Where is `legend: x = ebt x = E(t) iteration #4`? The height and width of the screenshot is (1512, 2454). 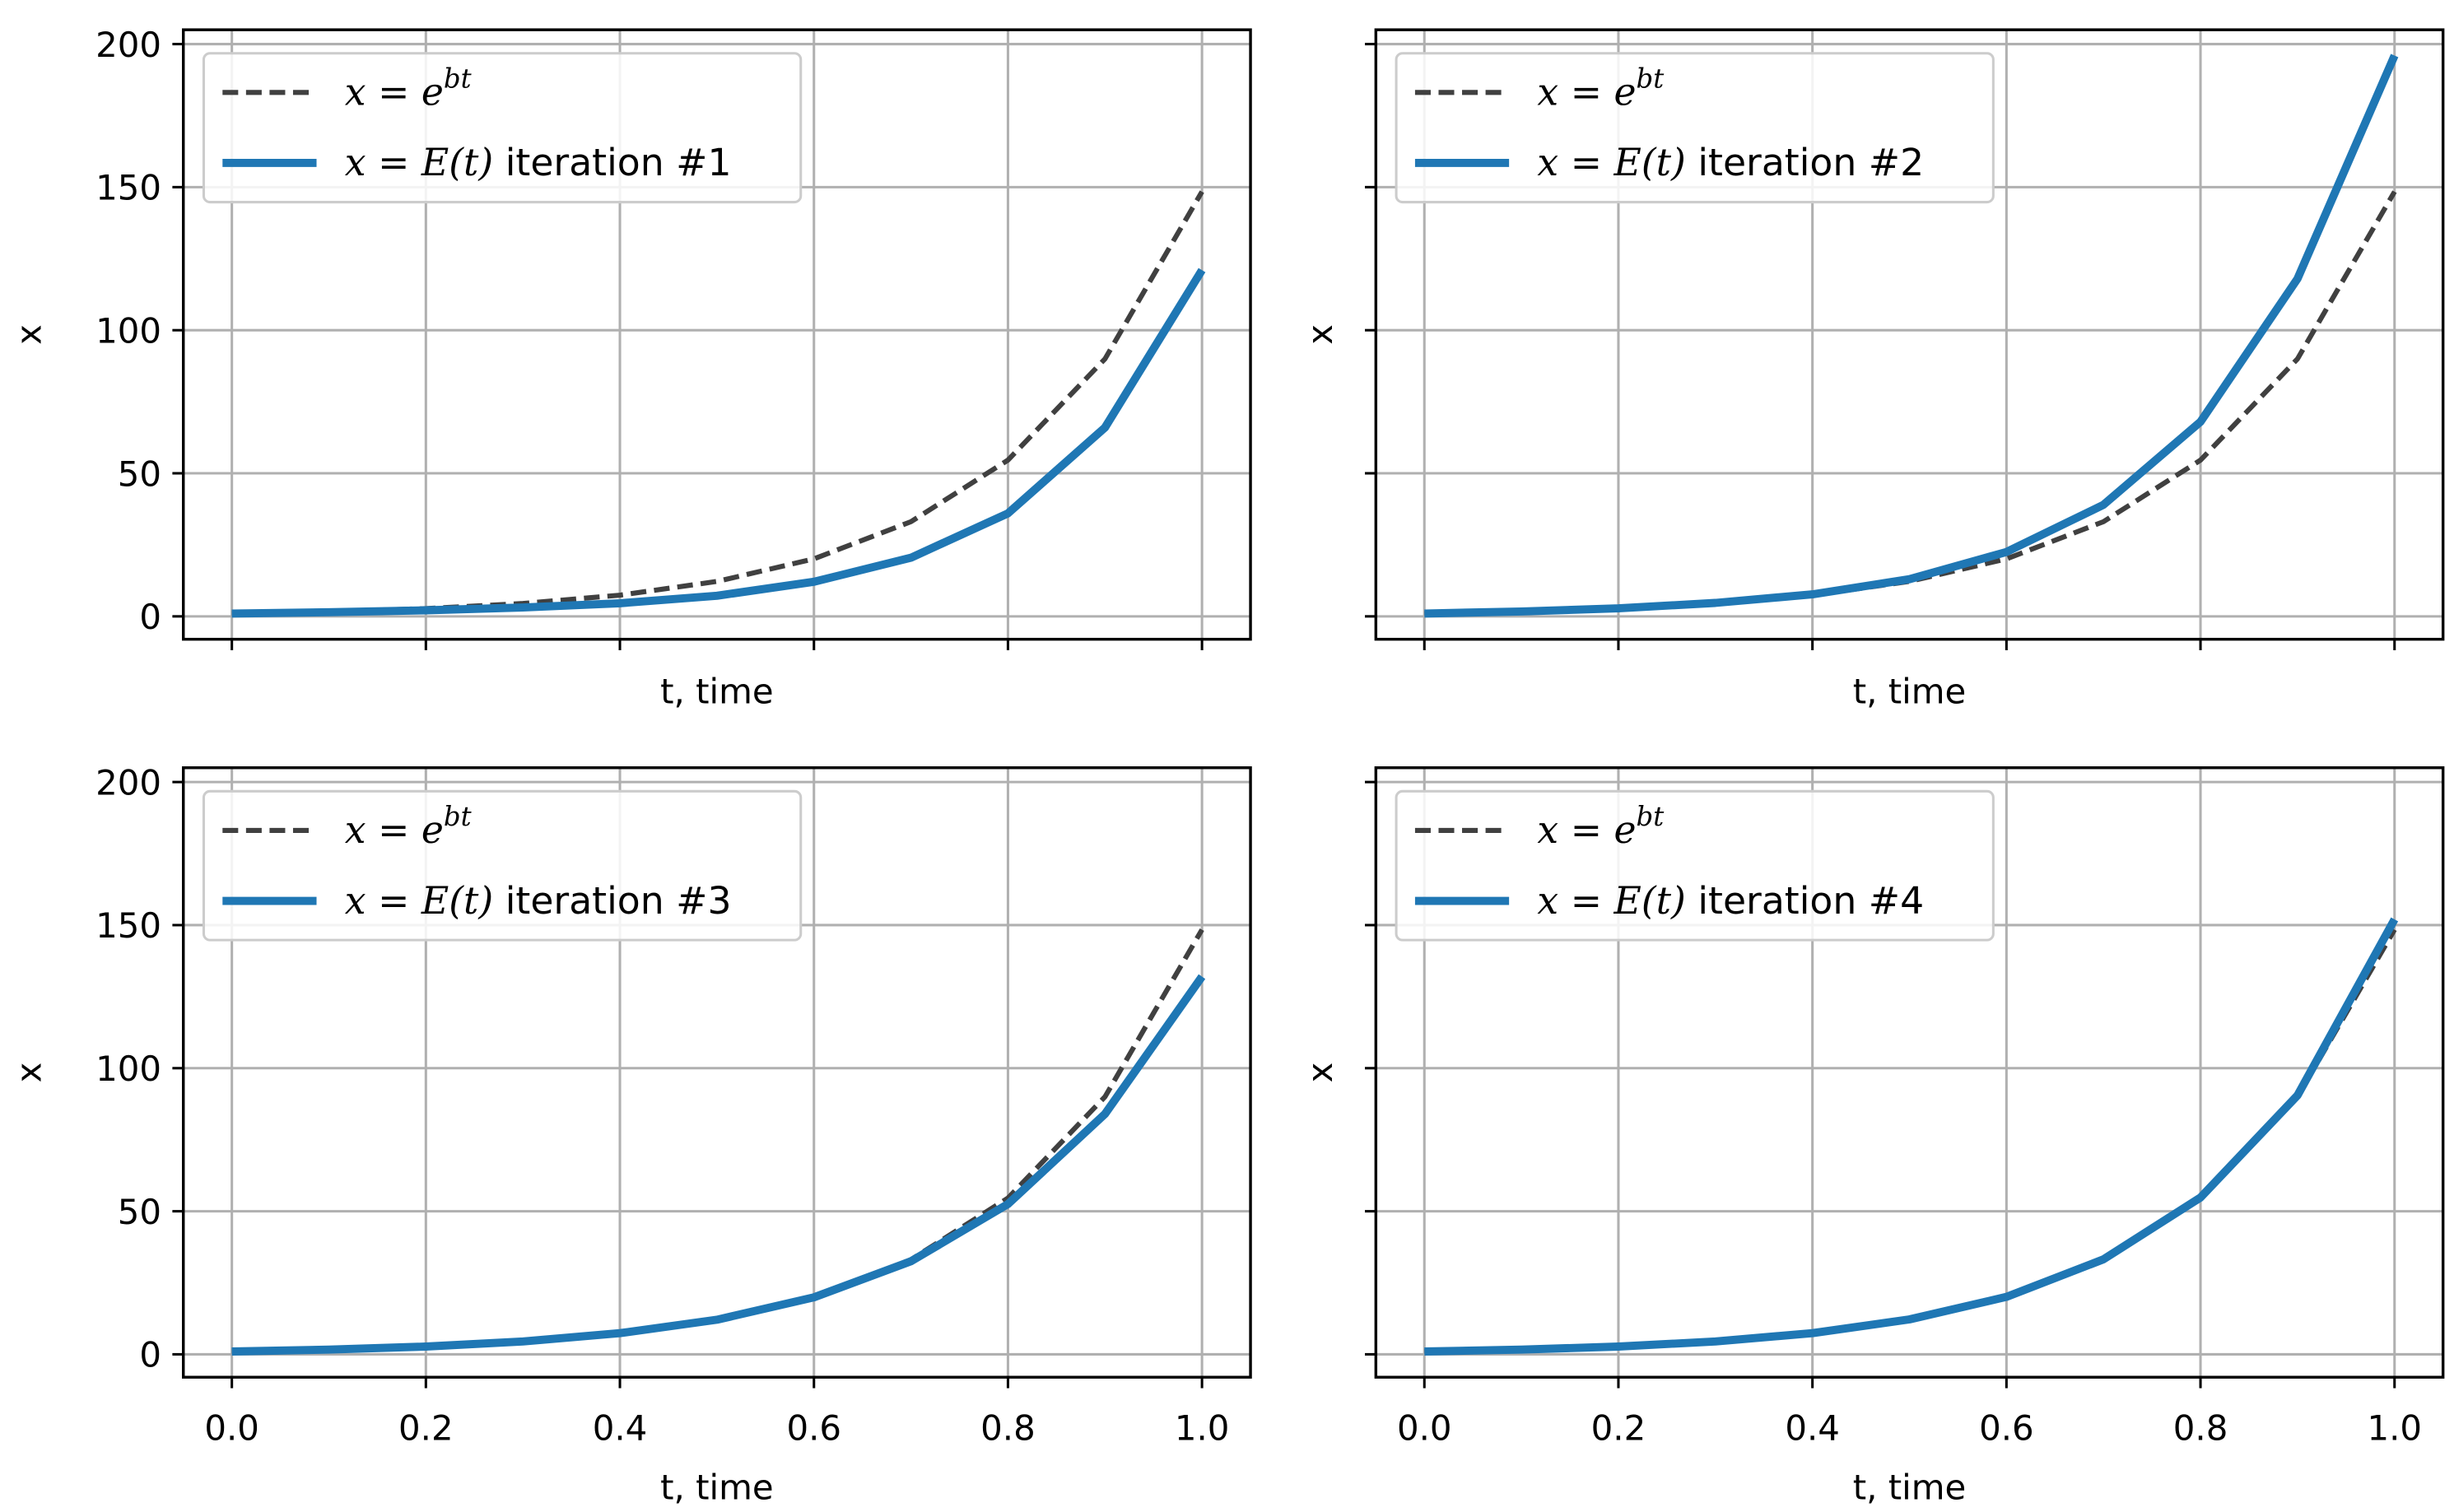 legend: x = ebt x = E(t) iteration #4 is located at coordinates (1695, 866).